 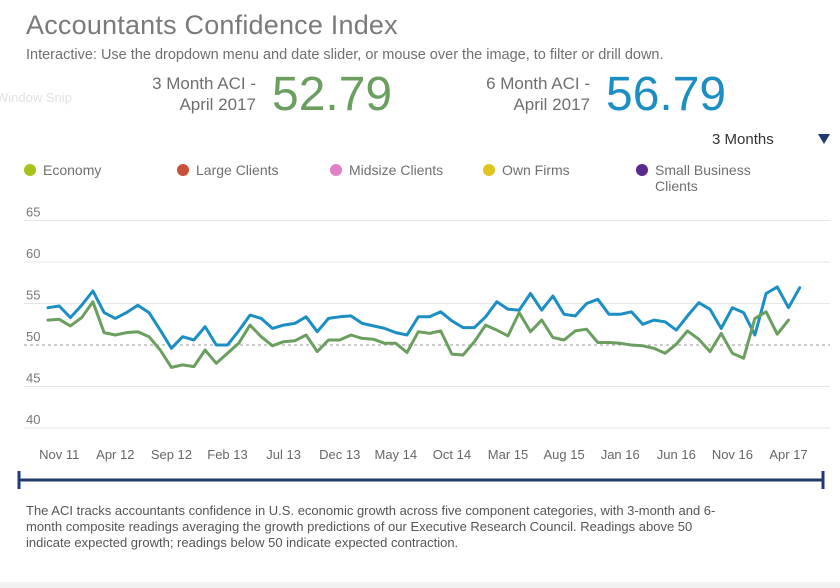 What do you see at coordinates (676, 454) in the screenshot?
I see `x-tick-label: Jun 16` at bounding box center [676, 454].